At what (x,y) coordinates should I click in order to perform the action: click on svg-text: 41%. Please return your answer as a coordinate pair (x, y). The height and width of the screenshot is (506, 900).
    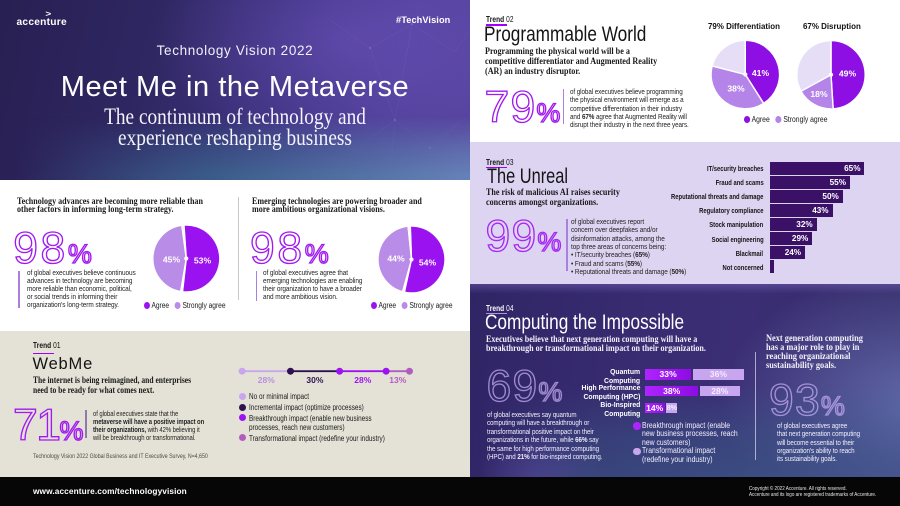
    Looking at the image, I should click on (761, 73).